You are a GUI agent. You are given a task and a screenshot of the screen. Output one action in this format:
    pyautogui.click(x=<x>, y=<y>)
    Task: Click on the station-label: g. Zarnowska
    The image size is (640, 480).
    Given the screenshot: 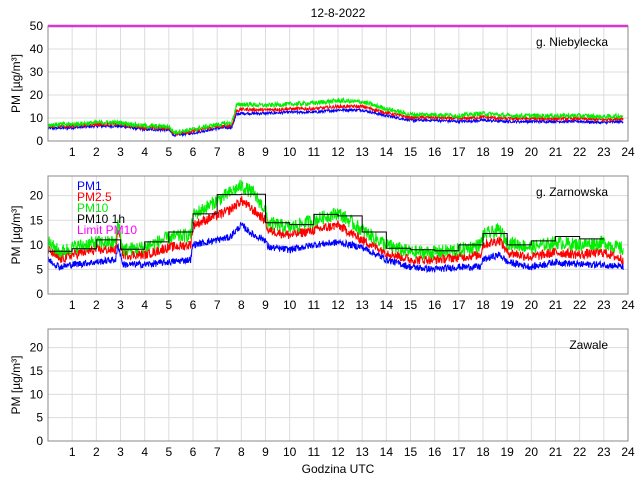 What is the action you would take?
    pyautogui.click(x=572, y=192)
    